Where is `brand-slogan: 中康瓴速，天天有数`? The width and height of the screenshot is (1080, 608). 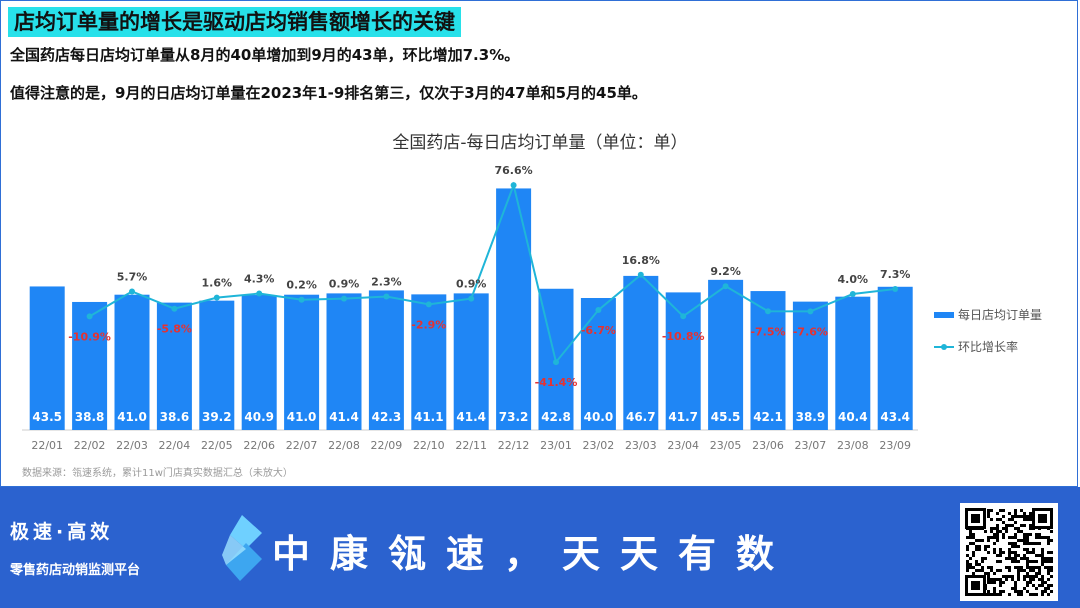 brand-slogan: 中康瓴速，天天有数 is located at coordinates (533, 554).